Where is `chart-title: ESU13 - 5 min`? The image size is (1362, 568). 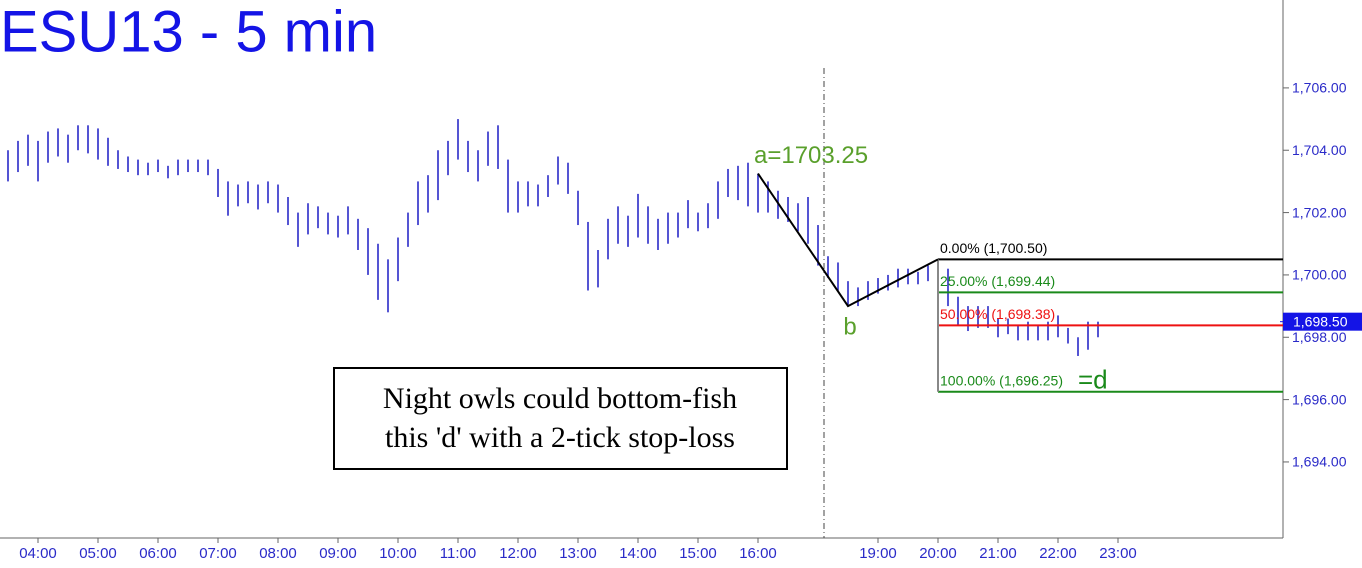 chart-title: ESU13 - 5 min is located at coordinates (188, 32).